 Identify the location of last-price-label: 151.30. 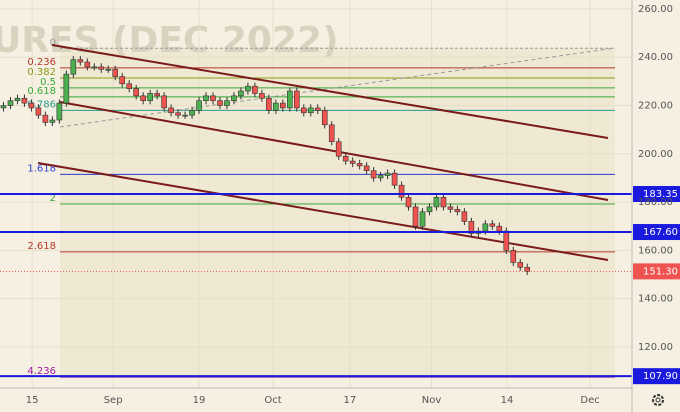
(660, 271).